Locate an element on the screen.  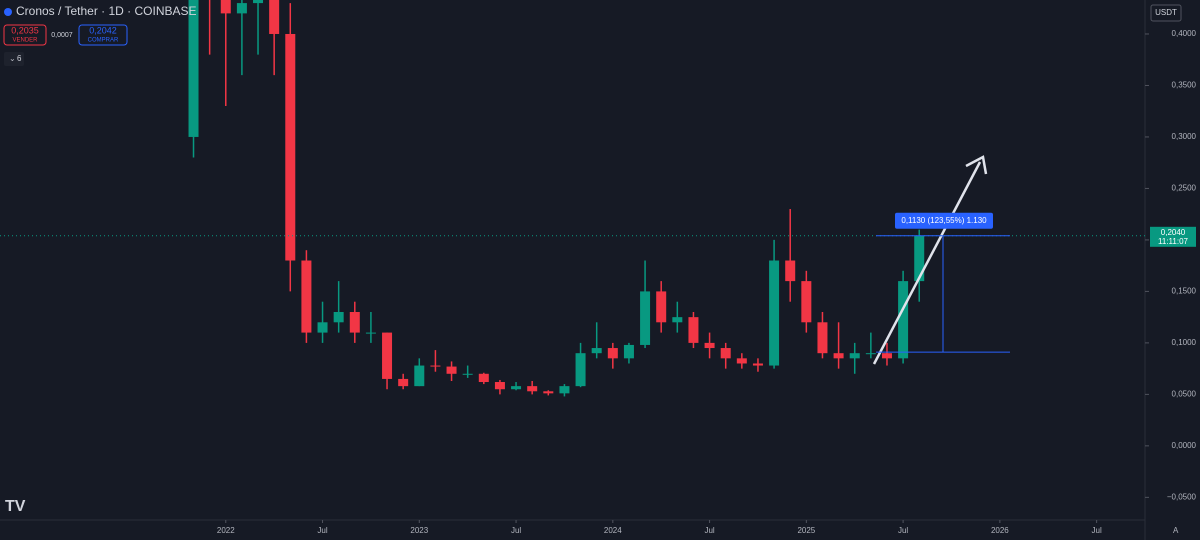
indicators-toggle is located at coordinates (14, 59).